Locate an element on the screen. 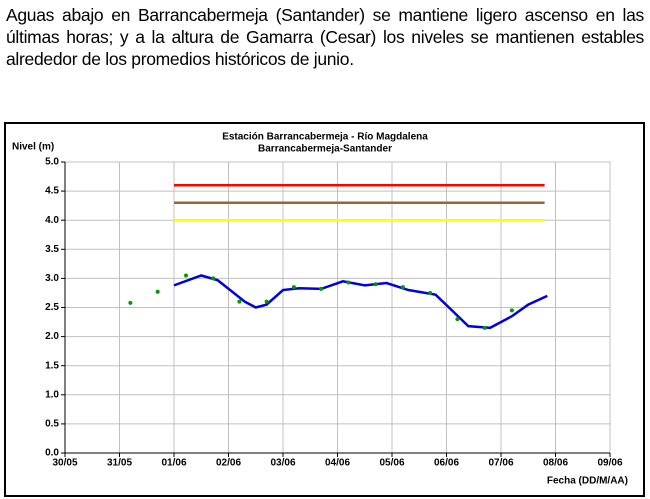 The height and width of the screenshot is (499, 650). x-tick-label: 01/06 is located at coordinates (173, 463).